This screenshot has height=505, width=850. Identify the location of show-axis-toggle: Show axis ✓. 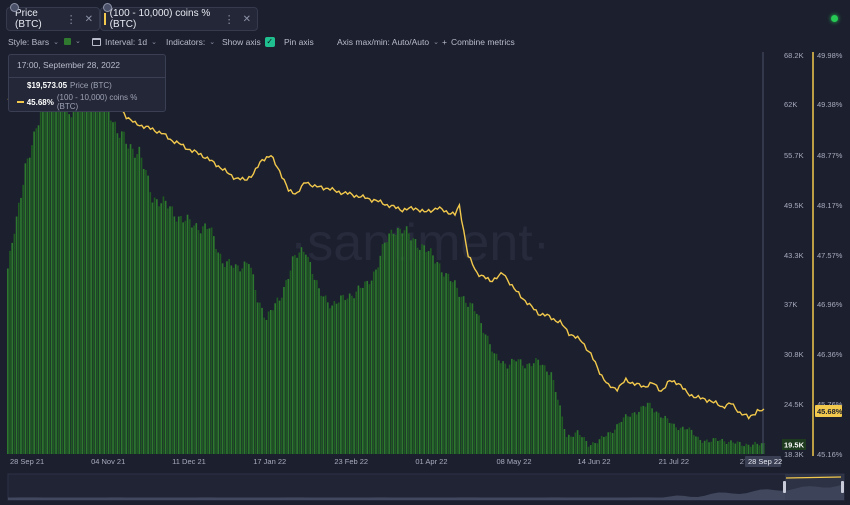
(248, 42).